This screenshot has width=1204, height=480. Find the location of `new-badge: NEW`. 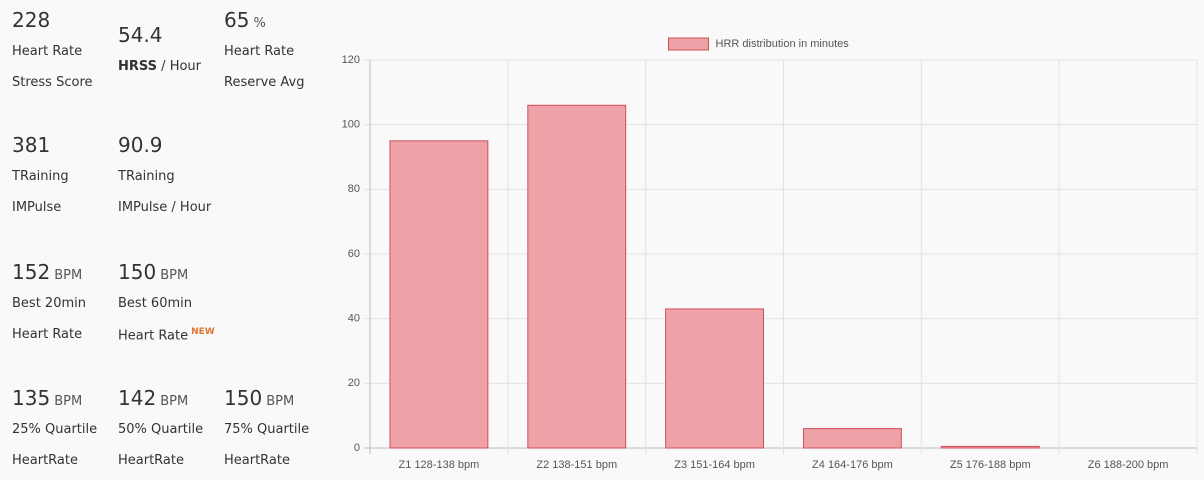

new-badge: NEW is located at coordinates (203, 332).